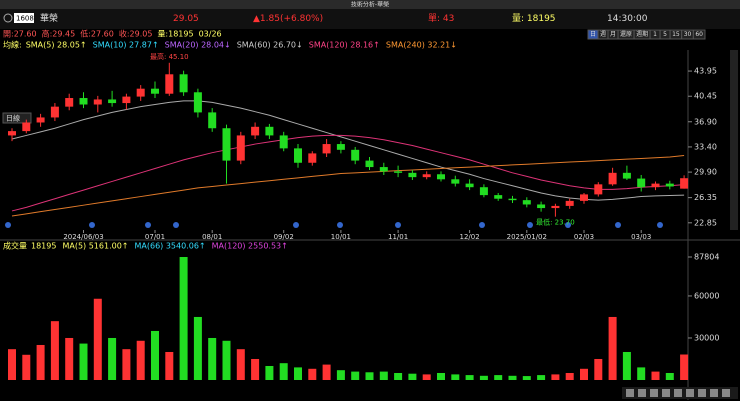 The width and height of the screenshot is (740, 401). I want to click on x-tick-label: 02/03, so click(584, 237).